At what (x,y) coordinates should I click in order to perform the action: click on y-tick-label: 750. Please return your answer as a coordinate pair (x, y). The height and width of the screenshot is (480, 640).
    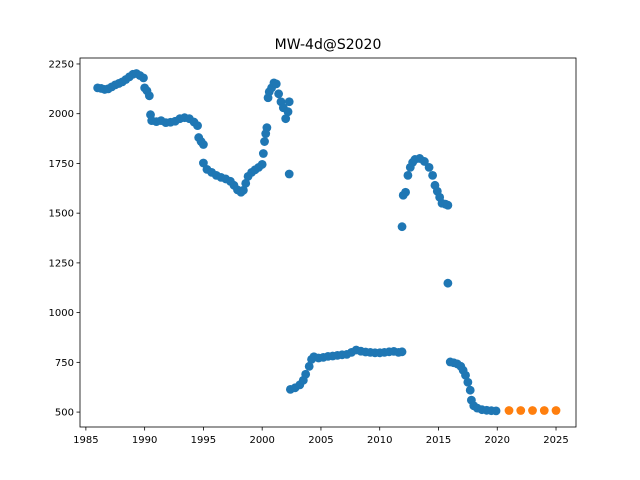
    Looking at the image, I should click on (64, 363).